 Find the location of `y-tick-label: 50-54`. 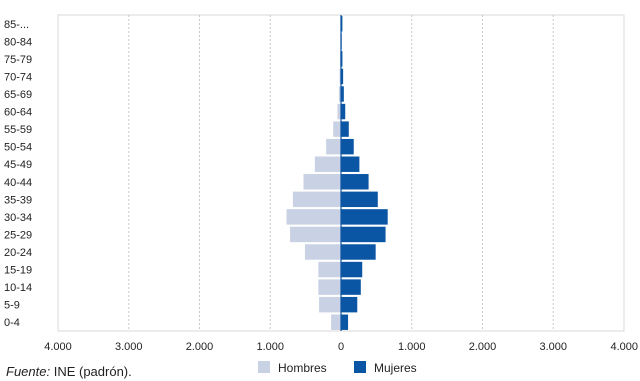

y-tick-label: 50-54 is located at coordinates (18, 148).